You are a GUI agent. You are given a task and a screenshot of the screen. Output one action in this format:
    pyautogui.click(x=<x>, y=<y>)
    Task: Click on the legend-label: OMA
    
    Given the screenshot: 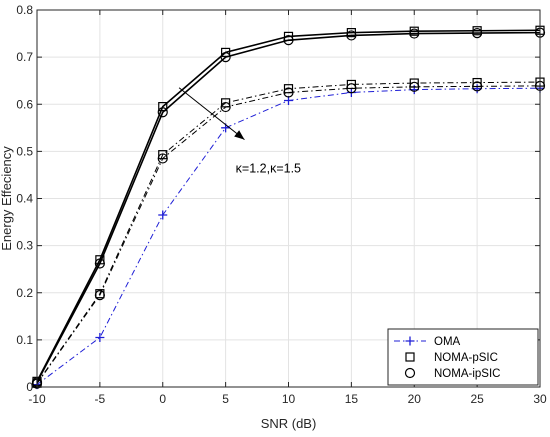 What is the action you would take?
    pyautogui.click(x=447, y=342)
    